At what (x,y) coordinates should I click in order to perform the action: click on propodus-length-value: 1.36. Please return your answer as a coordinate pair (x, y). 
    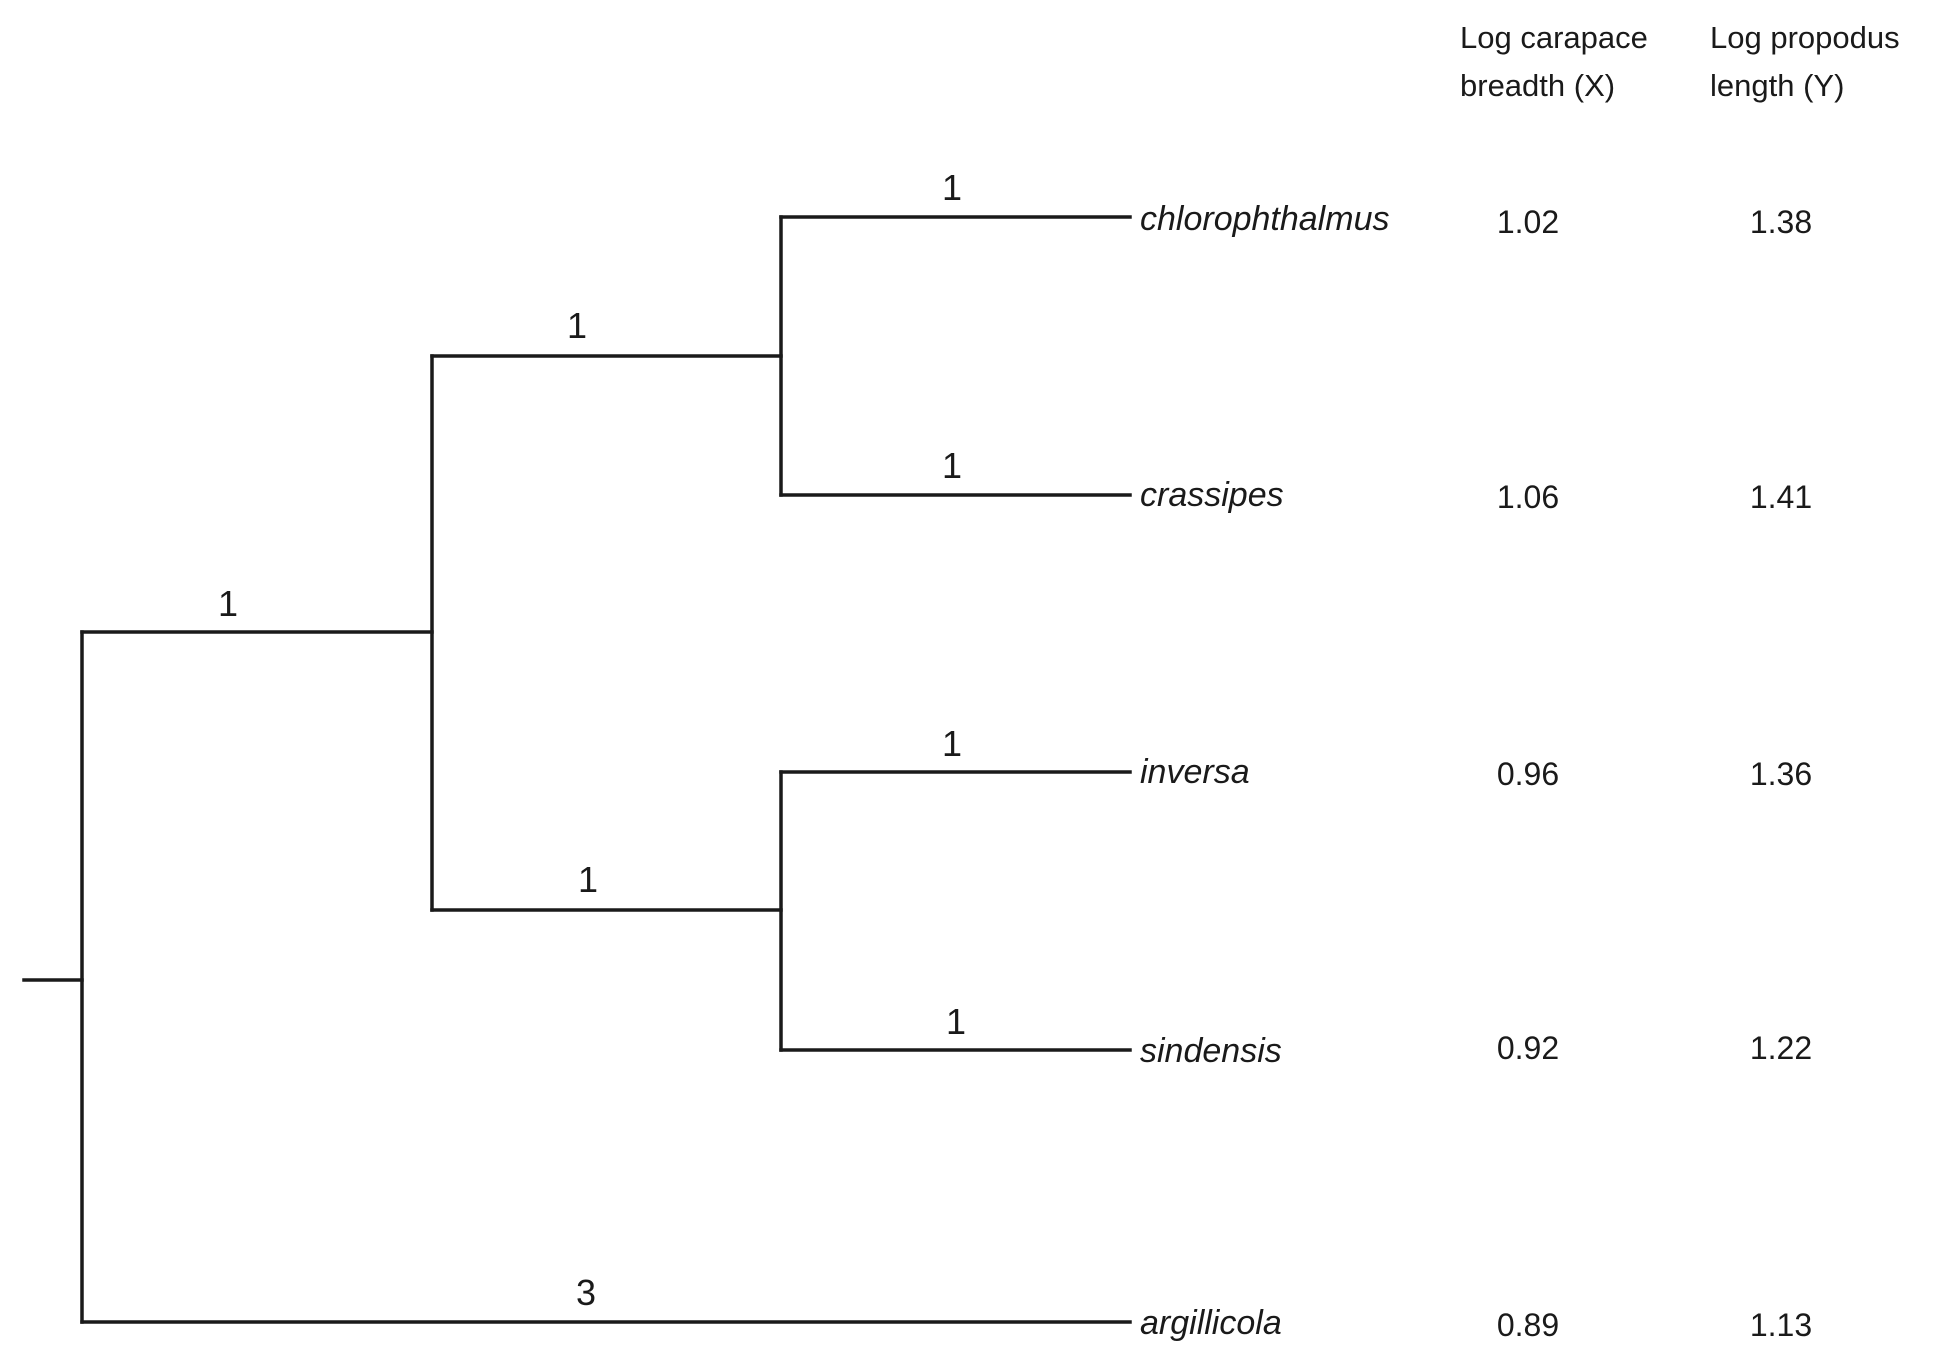
    Looking at the image, I should click on (1781, 774).